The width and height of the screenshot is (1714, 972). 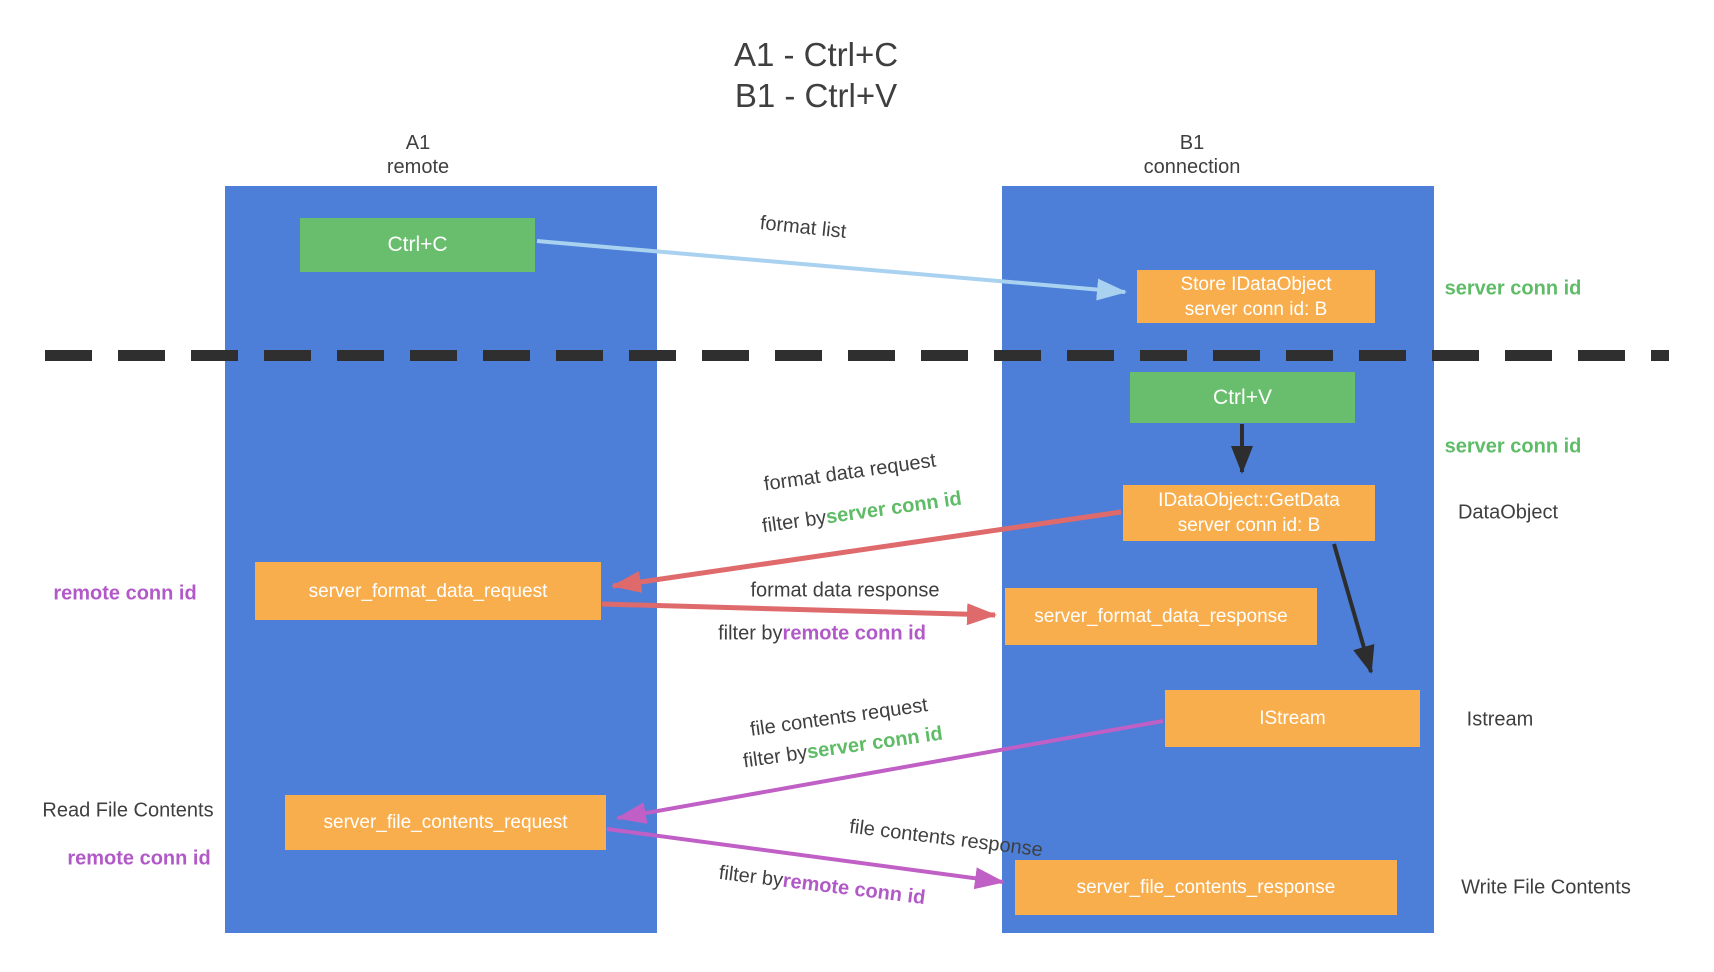 I want to click on remote-conn-id-side-label-bottom: remote conn id, so click(x=139, y=858).